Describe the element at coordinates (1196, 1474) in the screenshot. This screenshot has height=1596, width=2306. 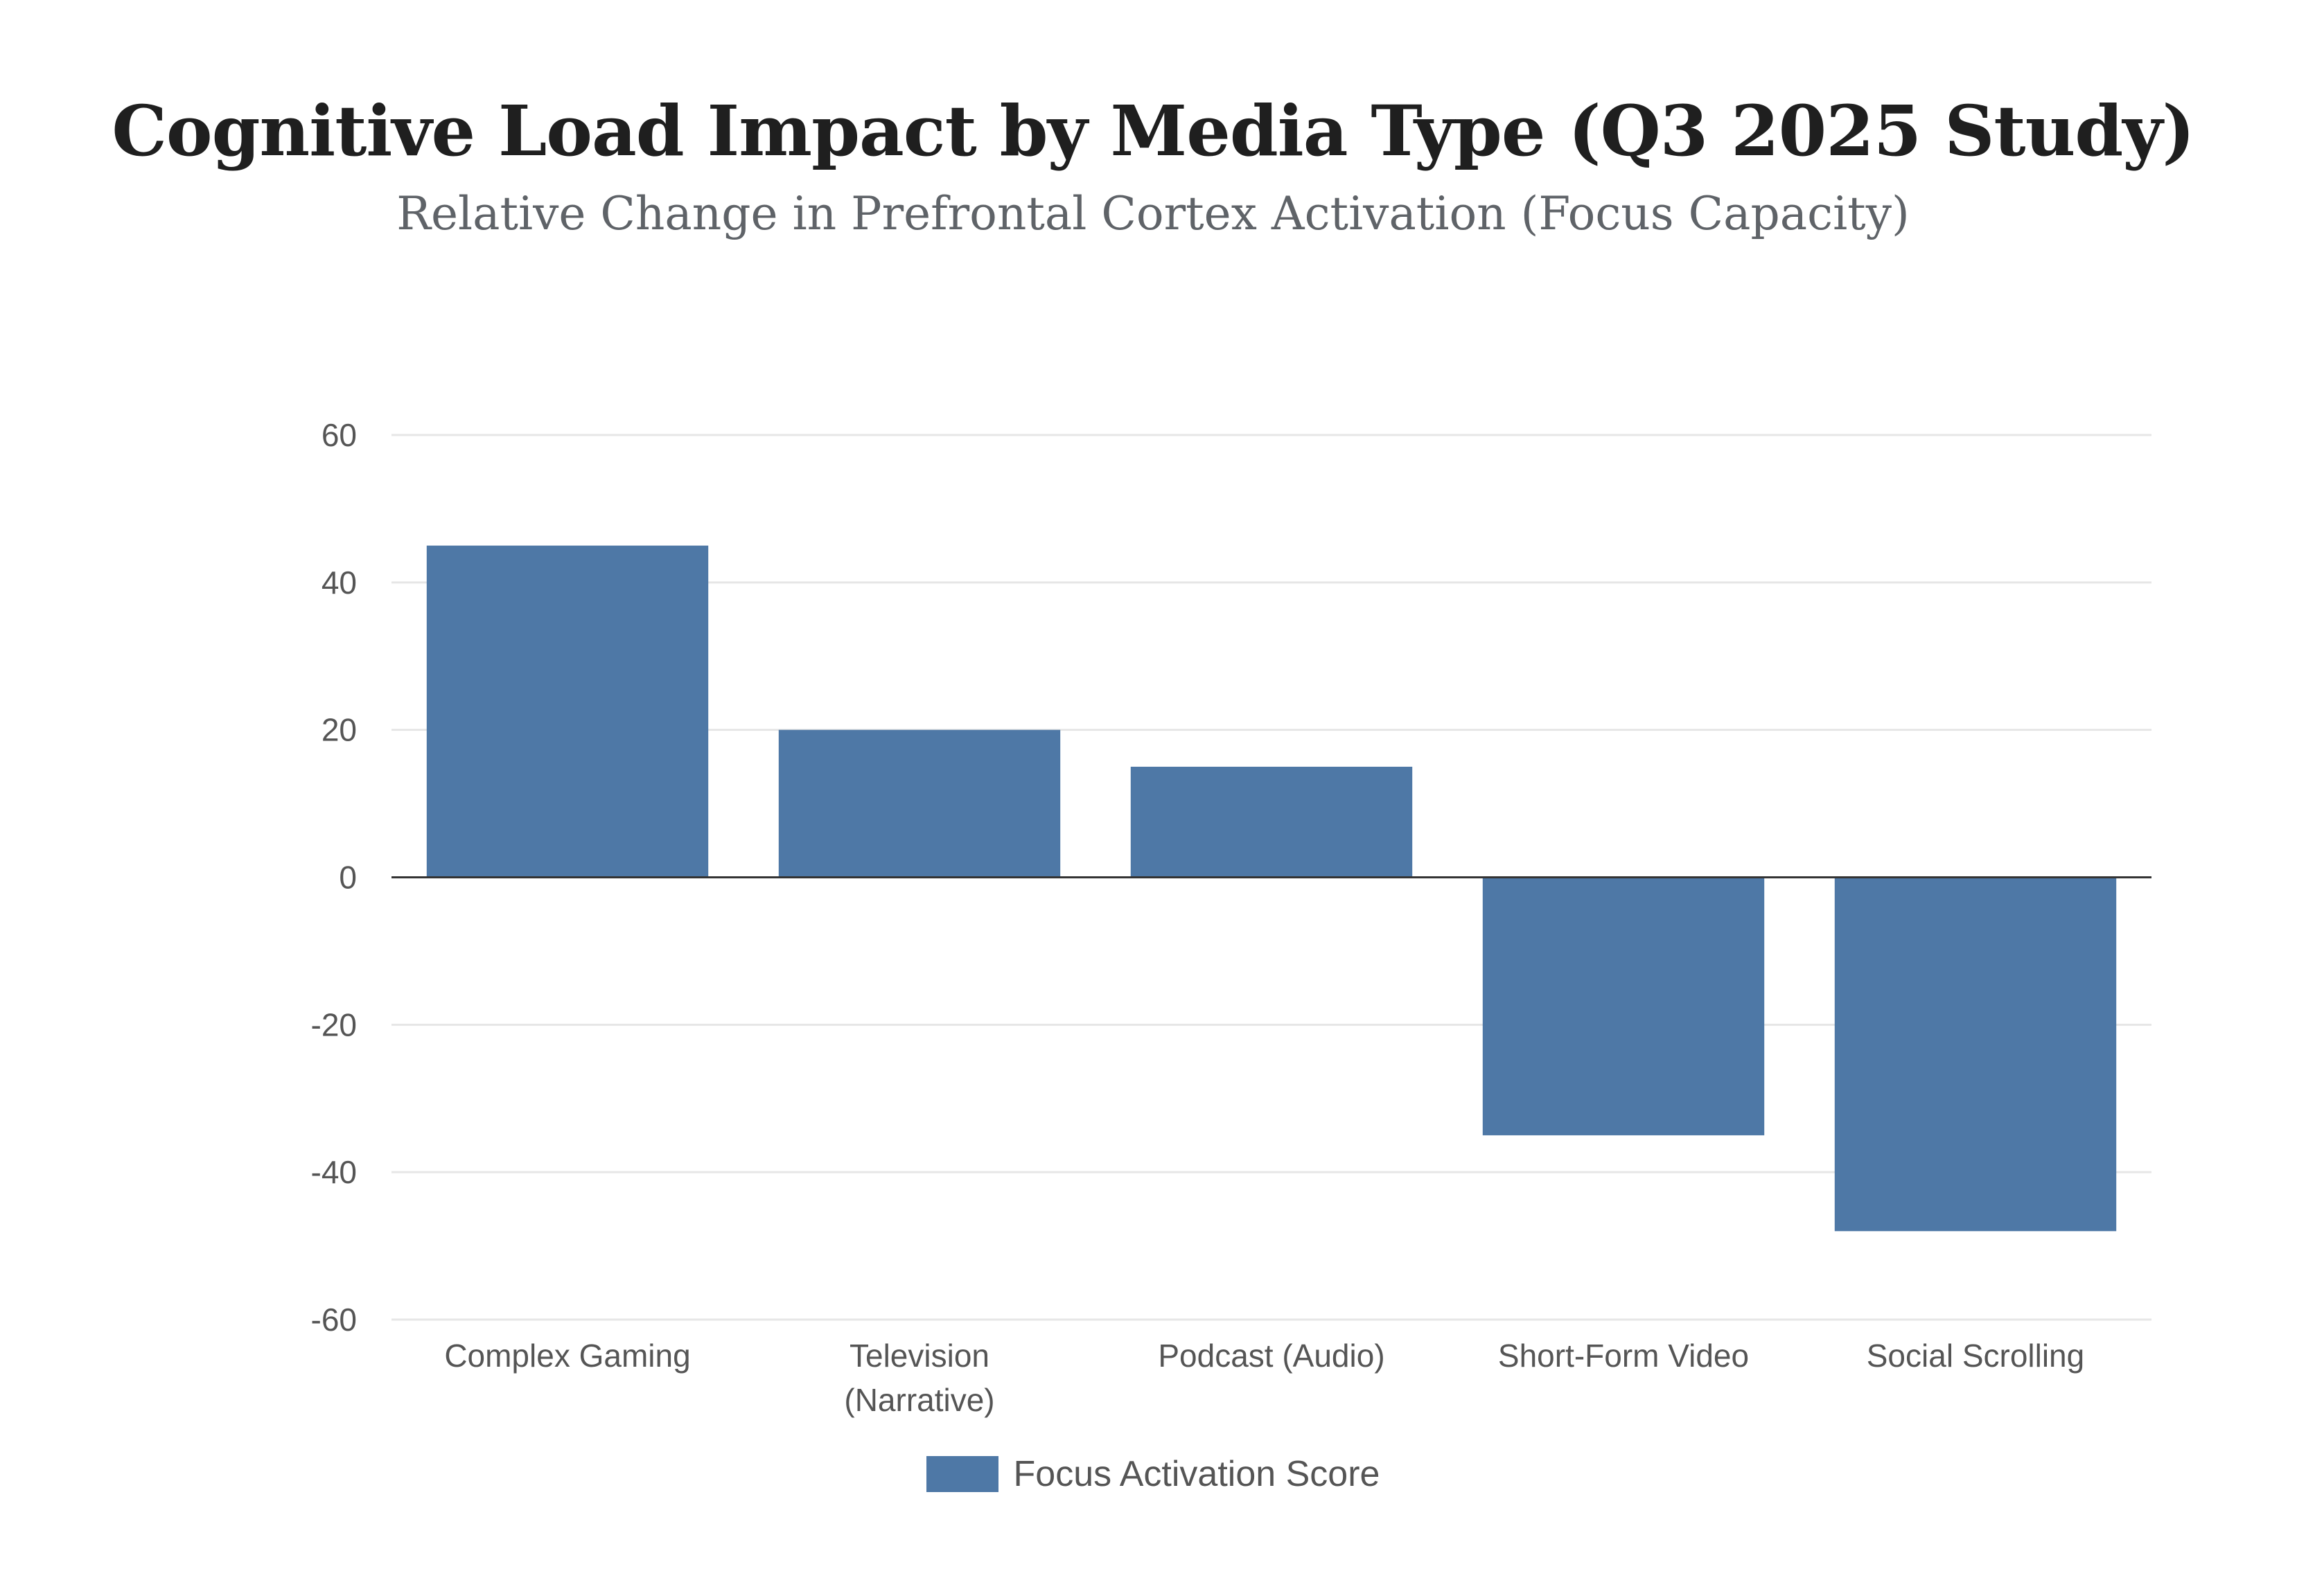
I see `legend-label: Focus Activation Score` at that location.